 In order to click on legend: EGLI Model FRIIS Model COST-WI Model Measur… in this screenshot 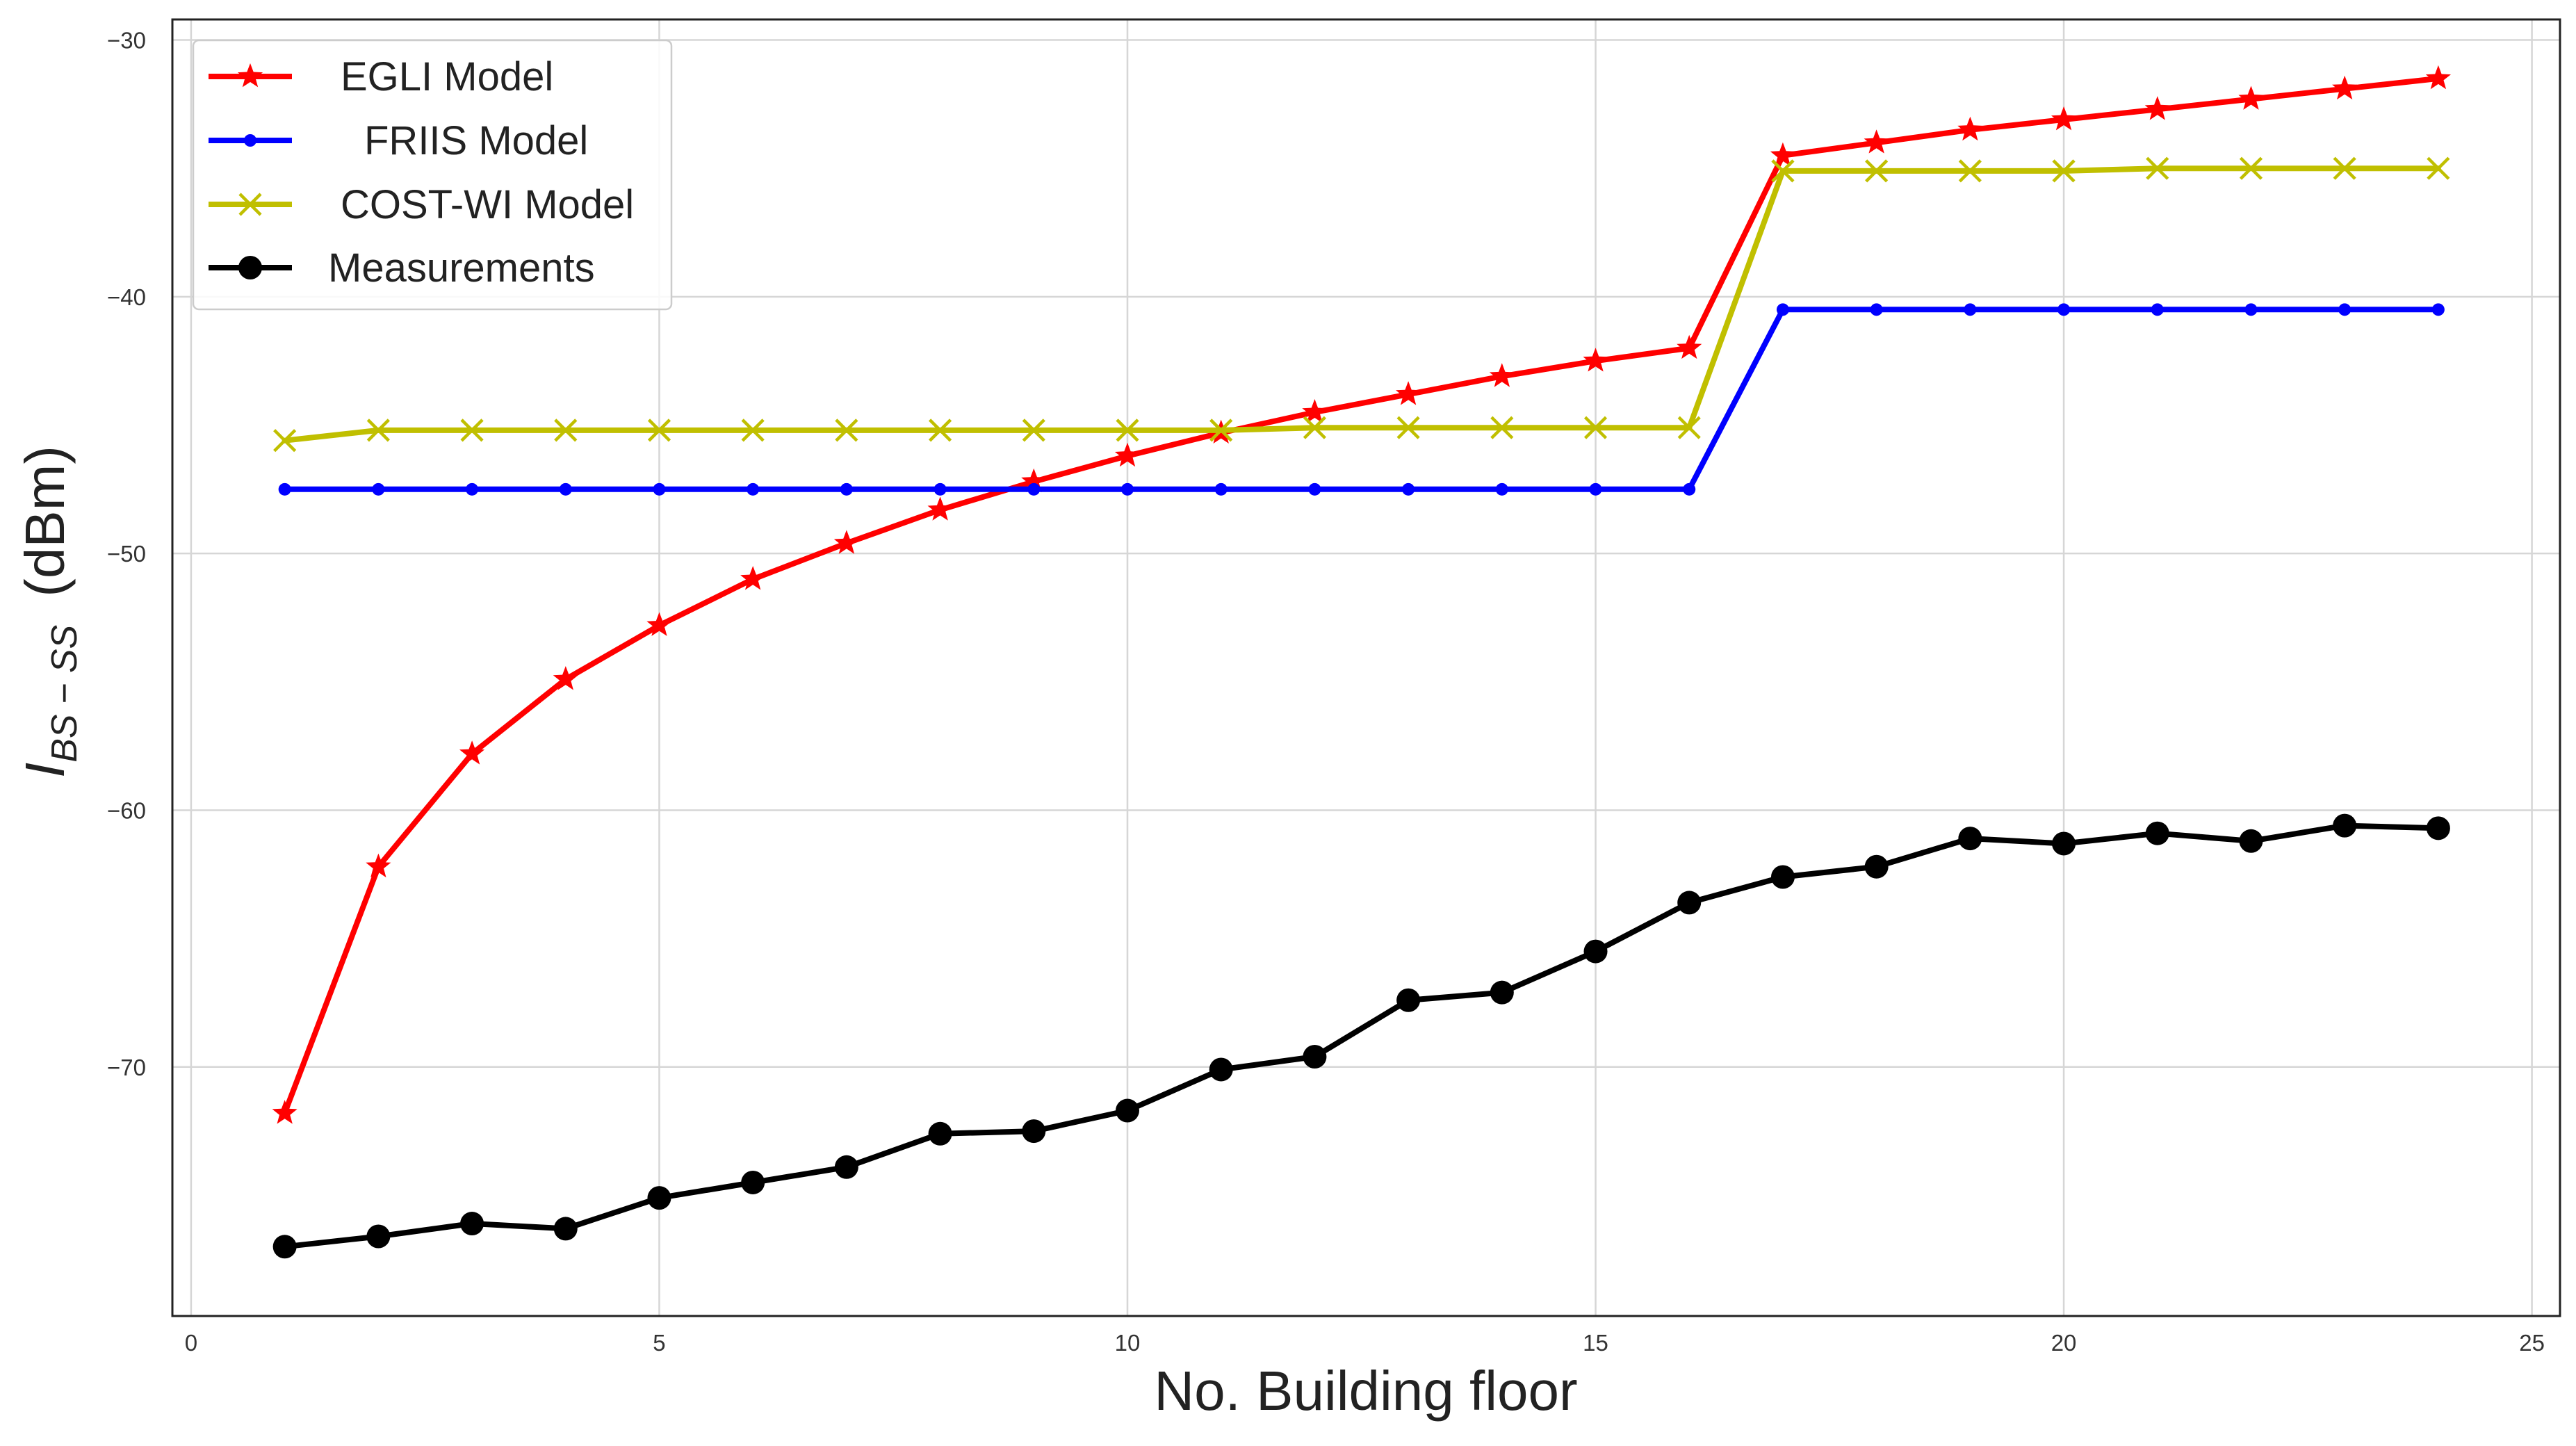, I will do `click(432, 175)`.